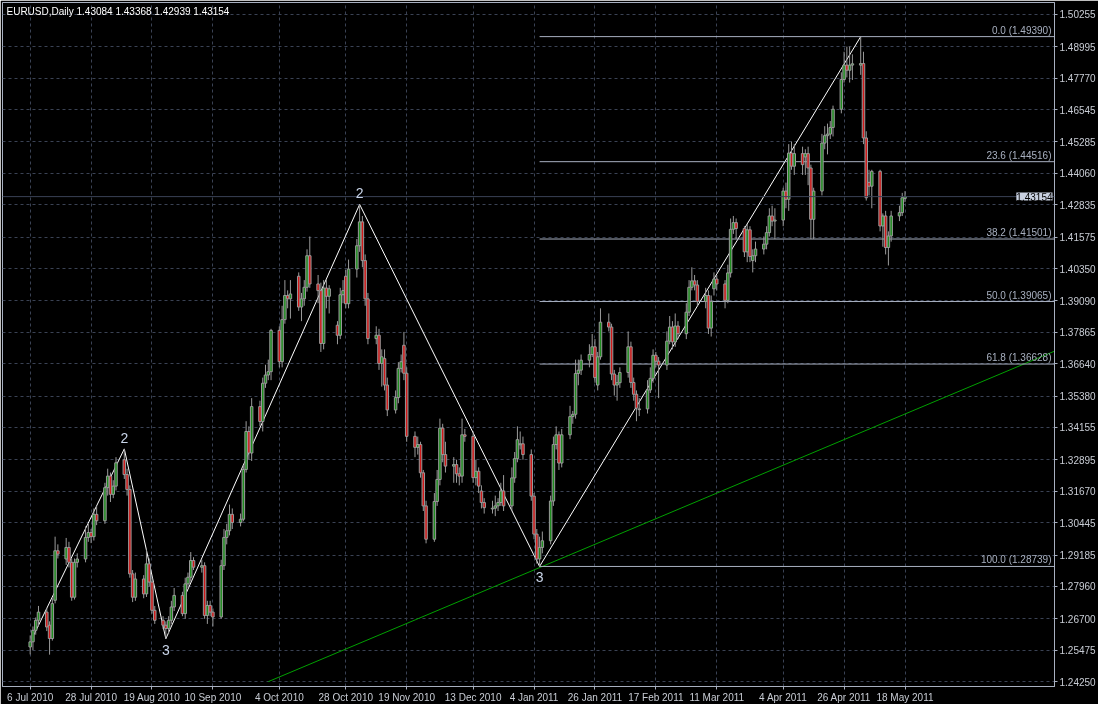 This screenshot has height=704, width=1098. I want to click on y-tick-label: 1.35380, so click(1078, 397).